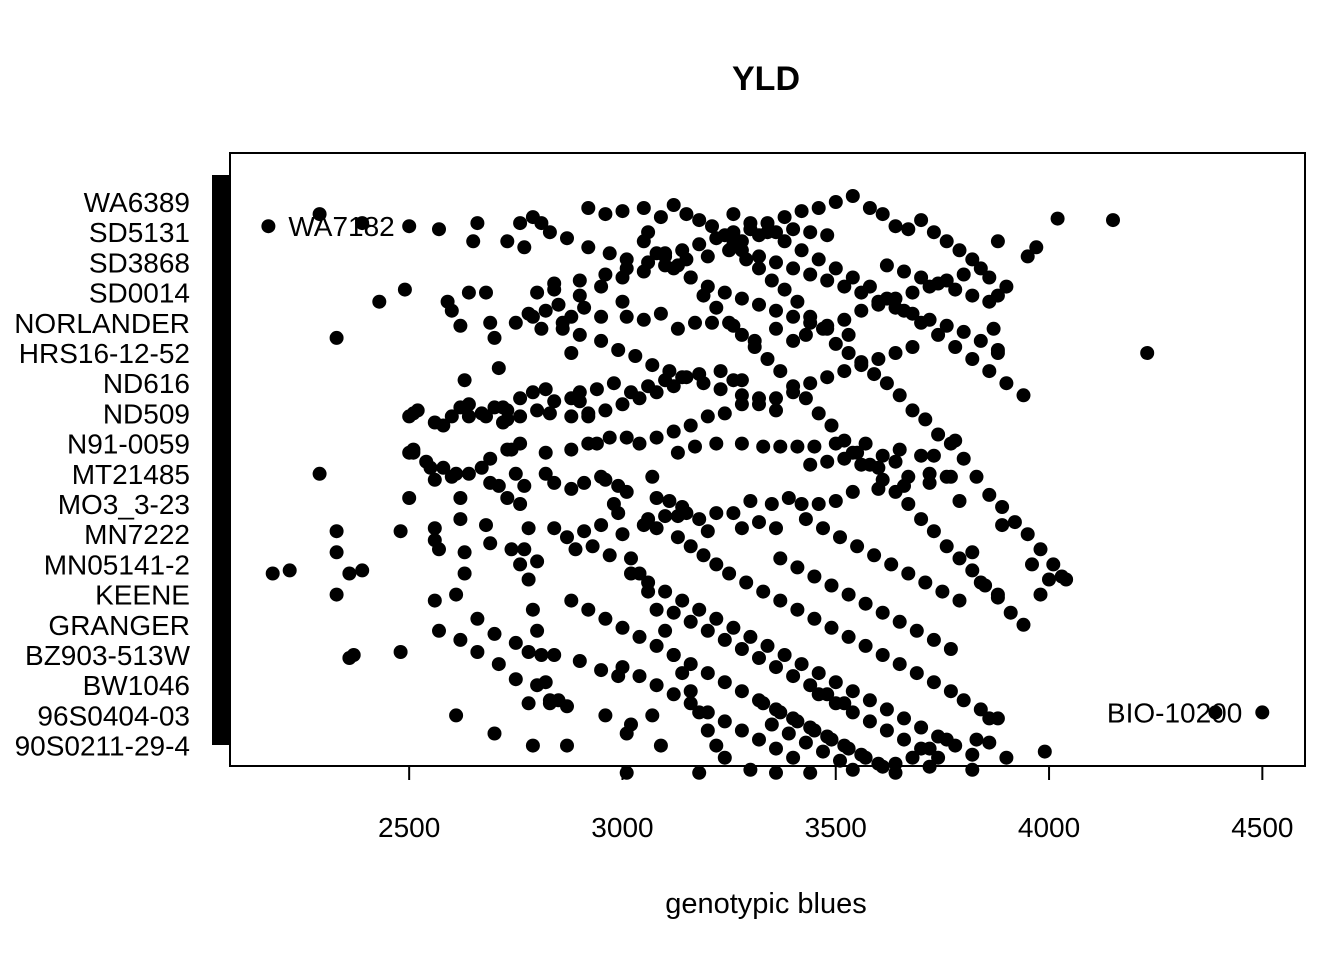 This screenshot has width=1344, height=960. Describe the element at coordinates (108, 655) in the screenshot. I see `category-label: BZ903-513W` at that location.